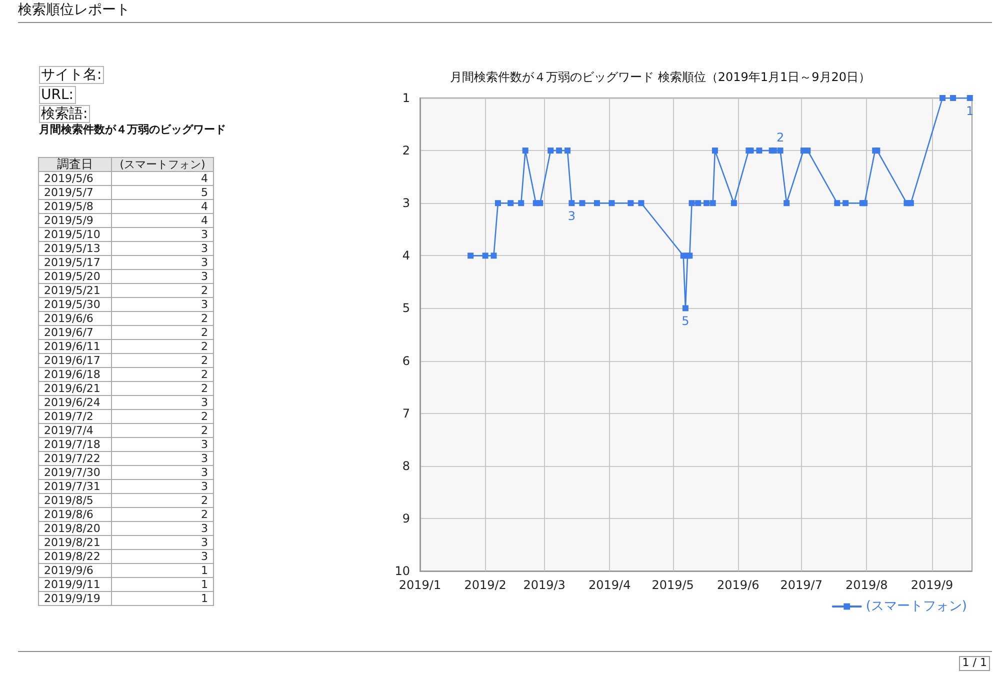  Describe the element at coordinates (163, 165) in the screenshot. I see `text: (スマートフォン)` at that location.